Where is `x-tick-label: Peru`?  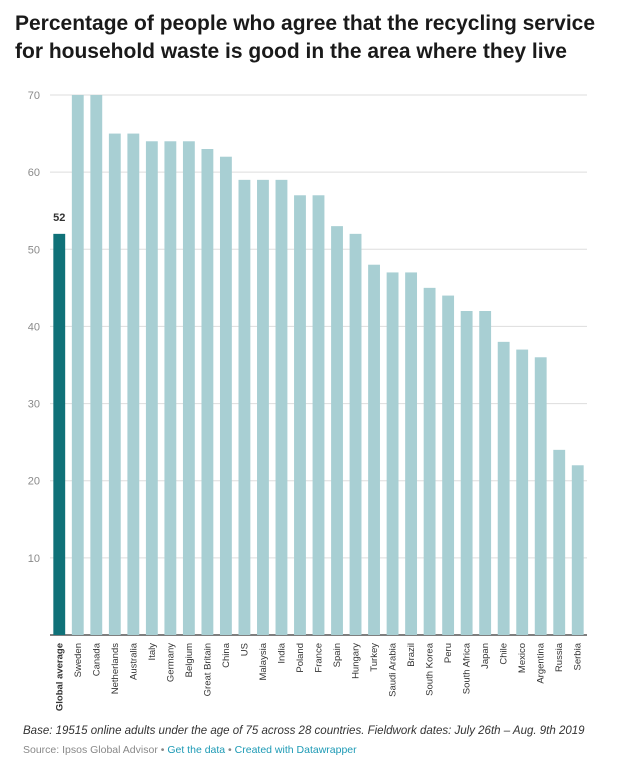 x-tick-label: Peru is located at coordinates (448, 653).